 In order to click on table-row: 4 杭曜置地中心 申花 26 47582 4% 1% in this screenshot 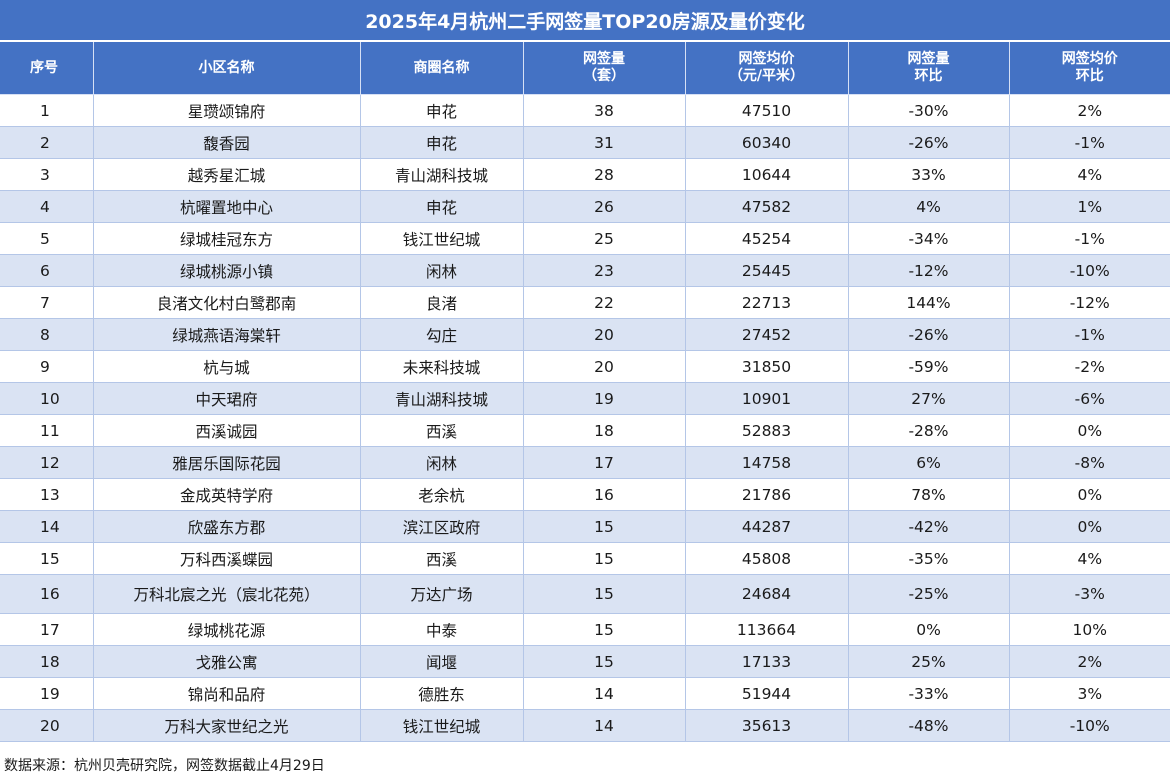, I will do `click(585, 206)`.